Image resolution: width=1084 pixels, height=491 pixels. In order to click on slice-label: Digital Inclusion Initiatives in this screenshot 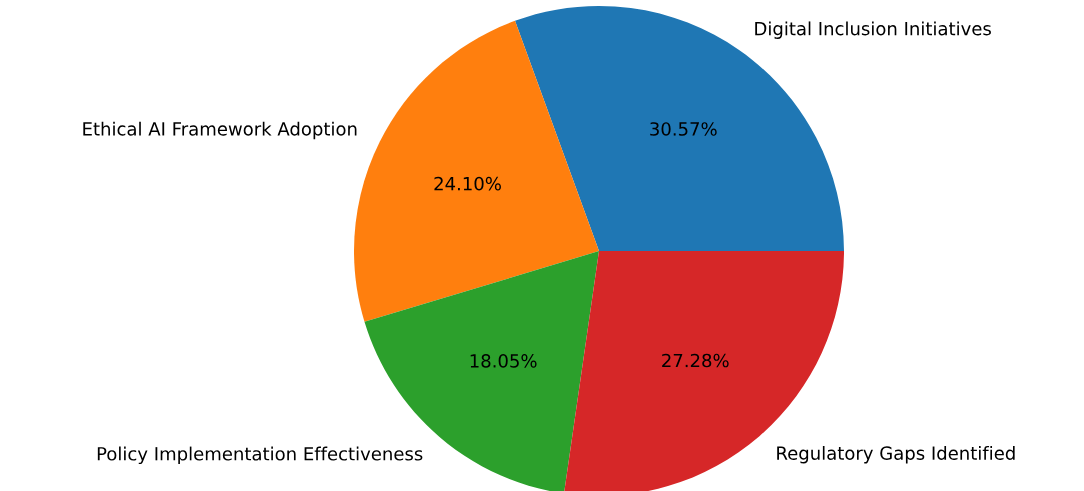, I will do `click(873, 30)`.